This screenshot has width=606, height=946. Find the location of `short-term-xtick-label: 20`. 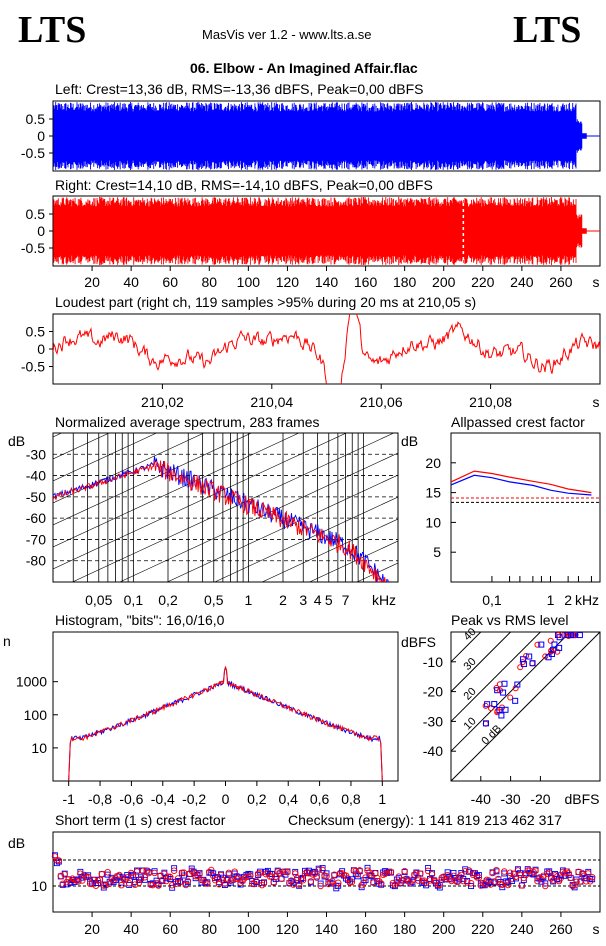

short-term-xtick-label: 20 is located at coordinates (92, 929).